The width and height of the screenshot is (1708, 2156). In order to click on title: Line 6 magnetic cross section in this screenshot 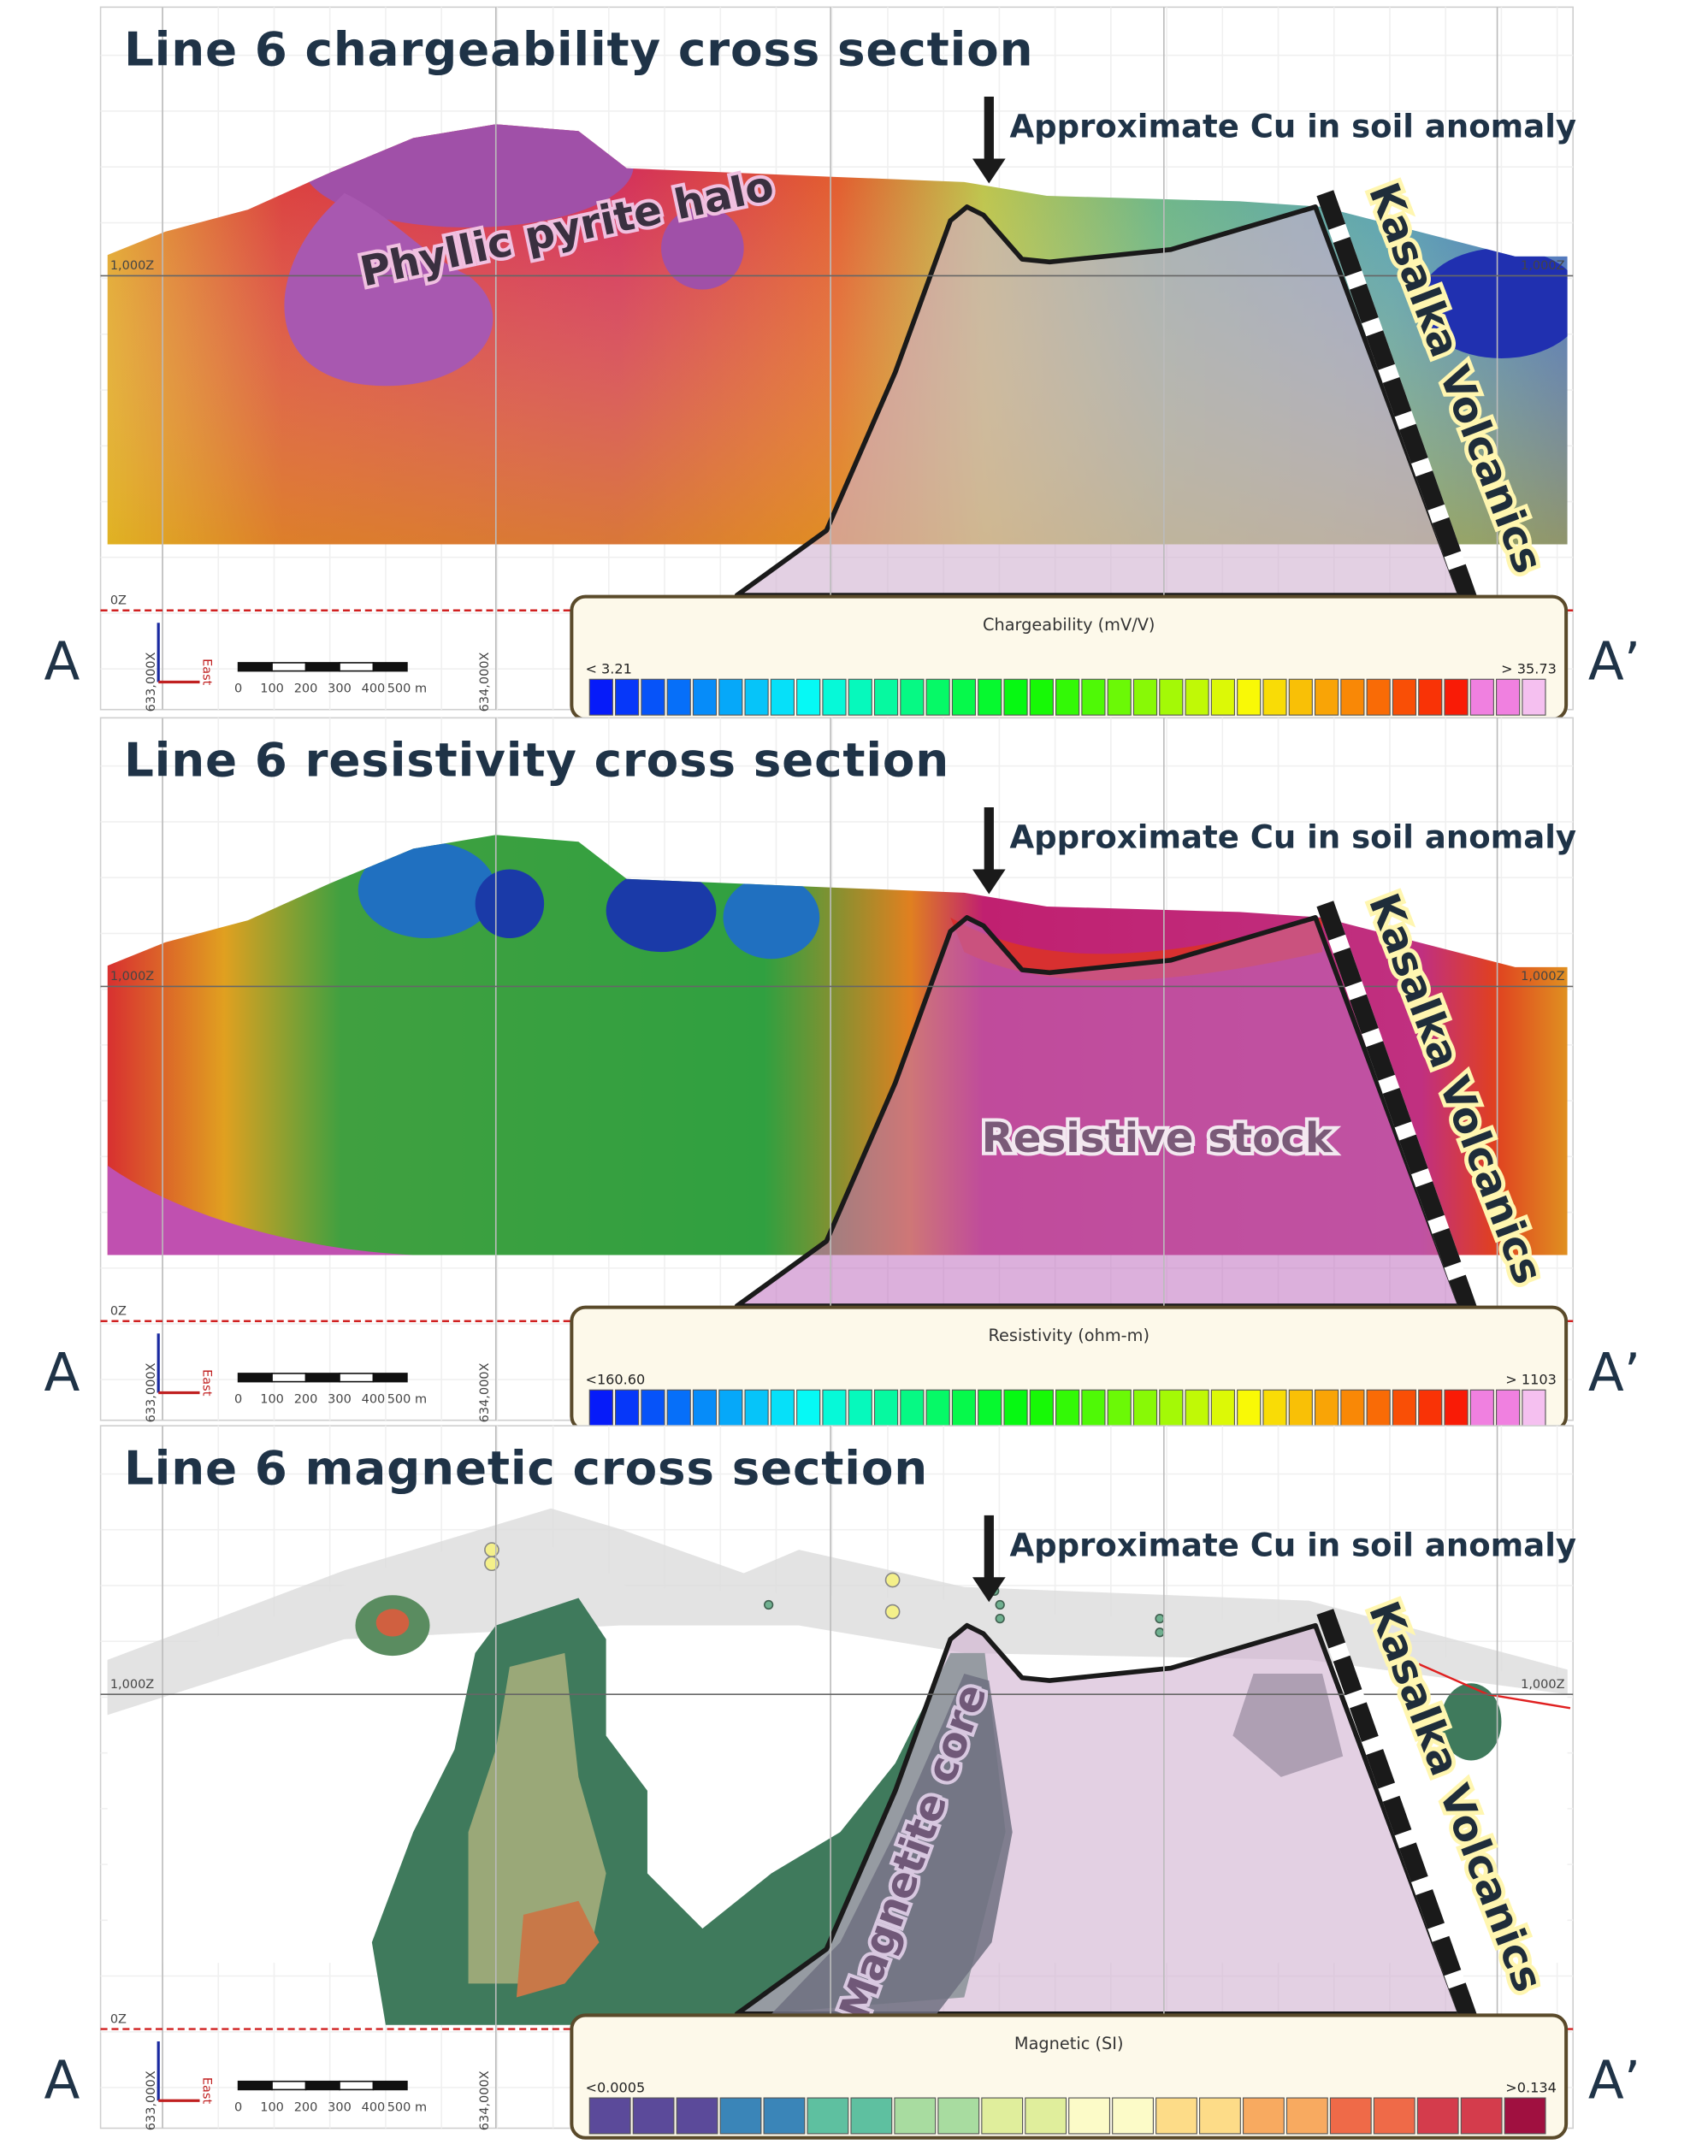, I will do `click(526, 1467)`.